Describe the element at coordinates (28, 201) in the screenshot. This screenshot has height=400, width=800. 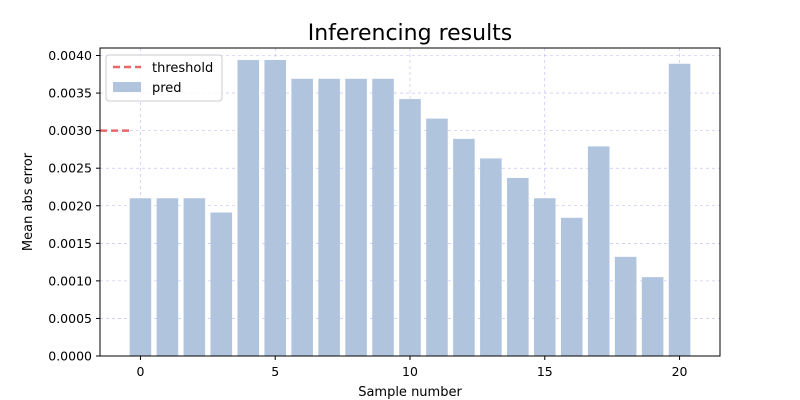
I see `y-axis-label: Mean abs error` at that location.